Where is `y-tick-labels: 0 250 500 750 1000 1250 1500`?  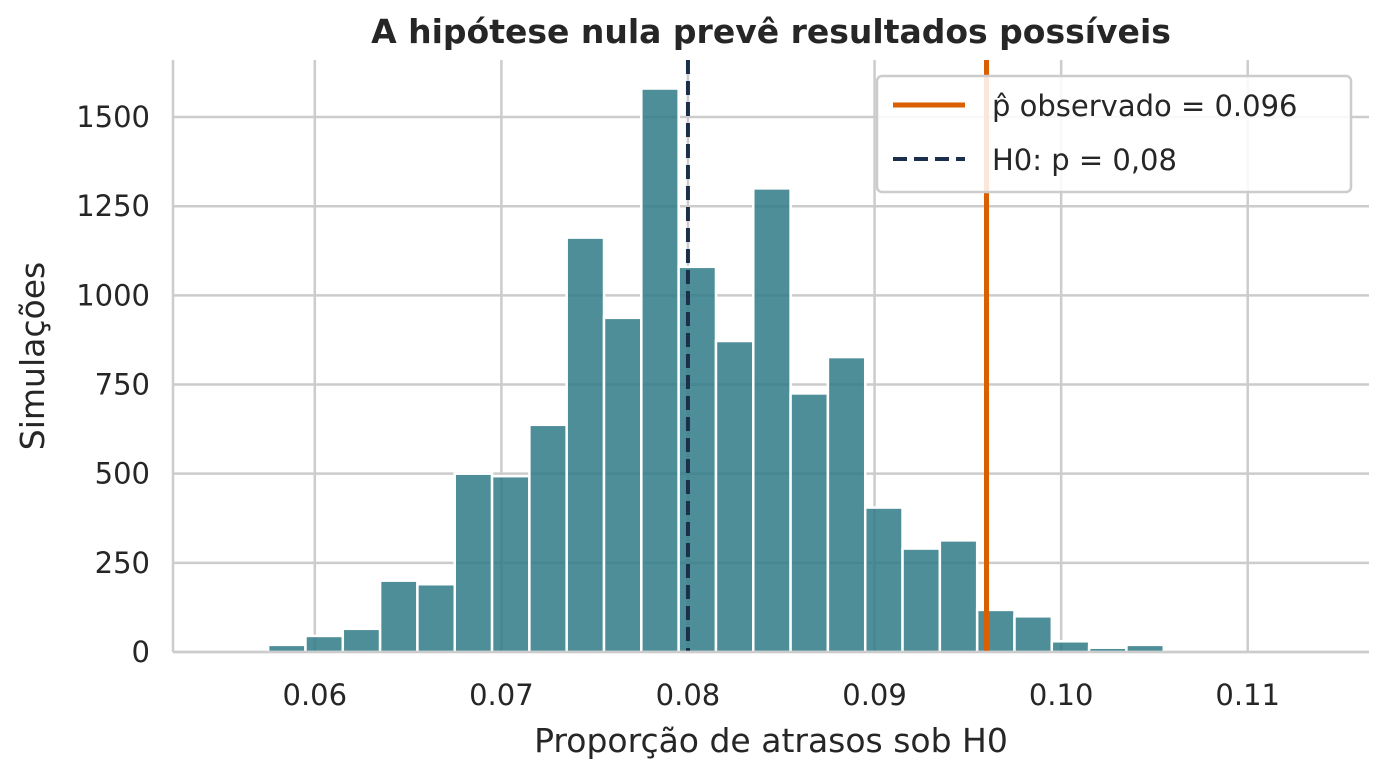
y-tick-labels: 0 250 500 750 1000 1250 1500 is located at coordinates (113, 384).